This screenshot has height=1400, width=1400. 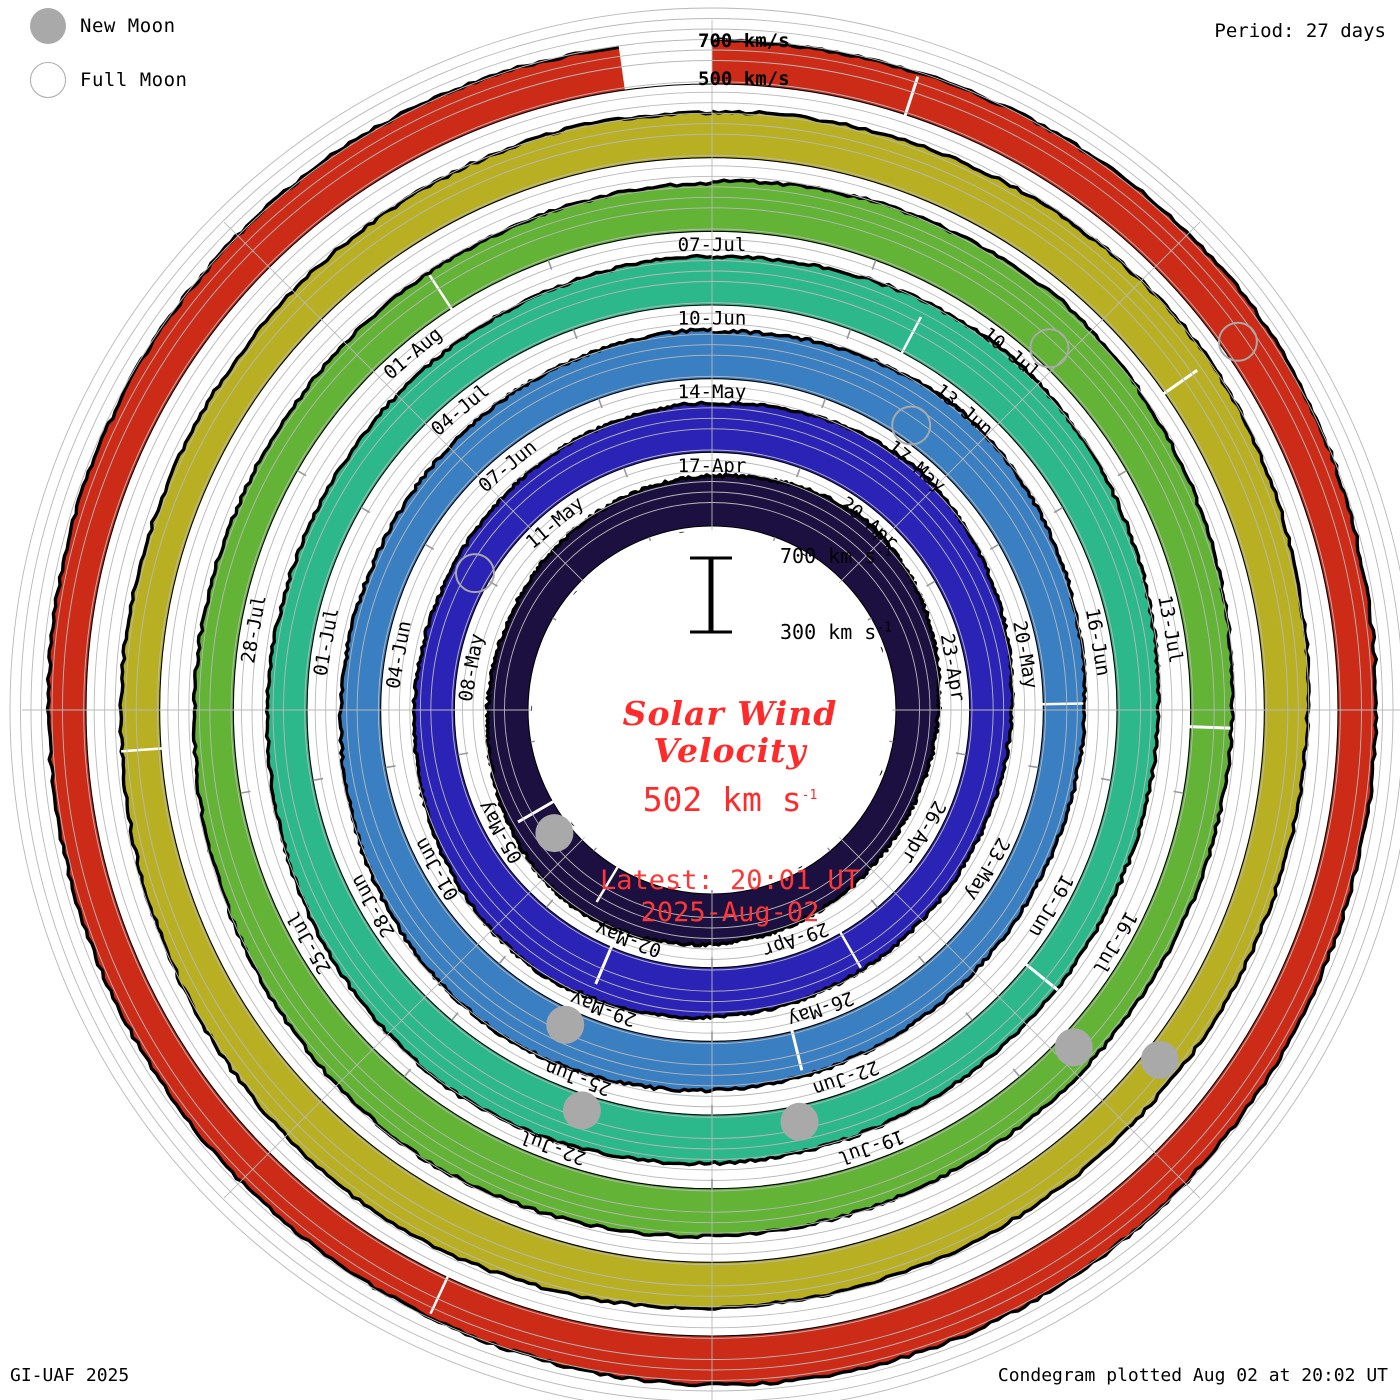 What do you see at coordinates (730, 750) in the screenshot?
I see `center-title-line2: Velocity` at bounding box center [730, 750].